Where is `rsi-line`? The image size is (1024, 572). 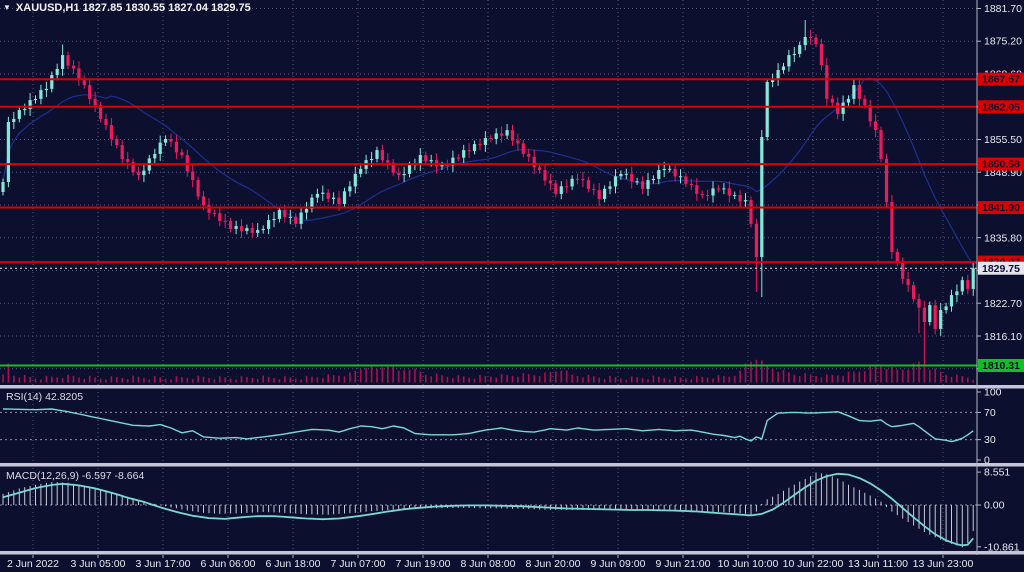
rsi-line is located at coordinates (488, 425).